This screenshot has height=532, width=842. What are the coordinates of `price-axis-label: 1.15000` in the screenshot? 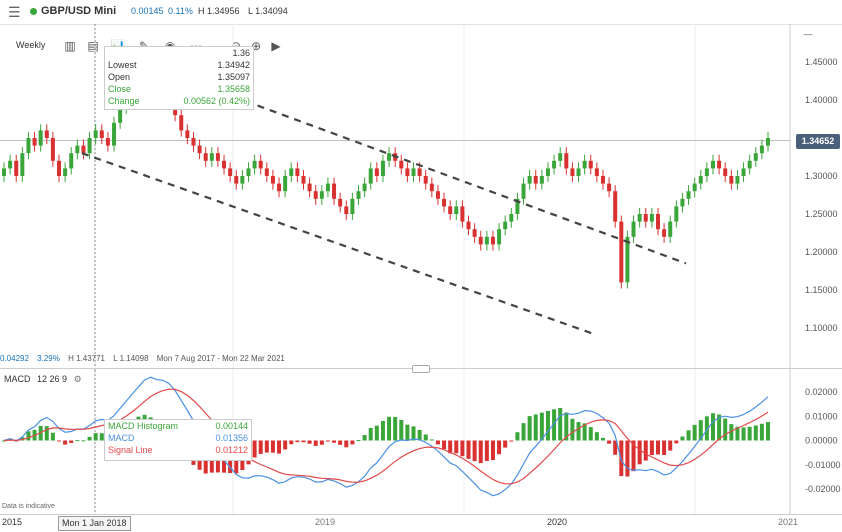 It's located at (821, 290).